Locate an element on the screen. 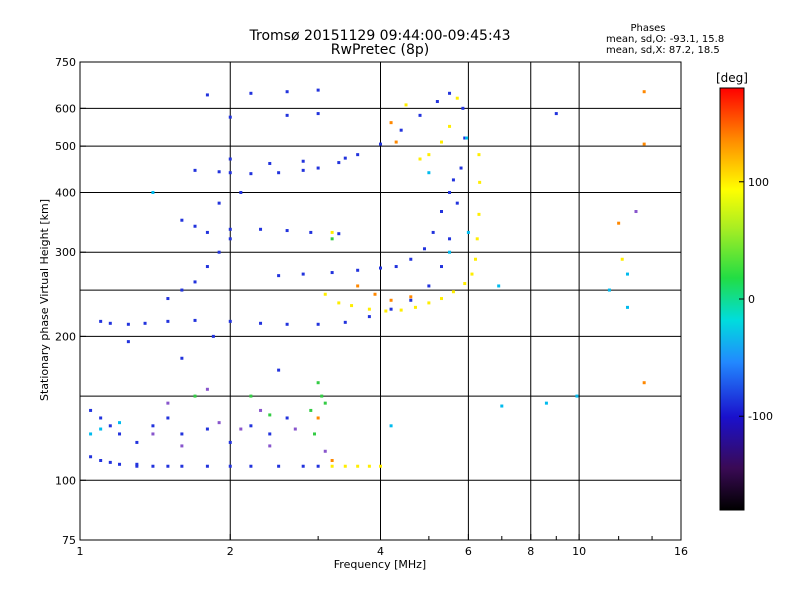 Image resolution: width=800 pixels, height=600 pixels. x-axis-ticks: 1 2 4 6 8 10 16 is located at coordinates (382, 546).